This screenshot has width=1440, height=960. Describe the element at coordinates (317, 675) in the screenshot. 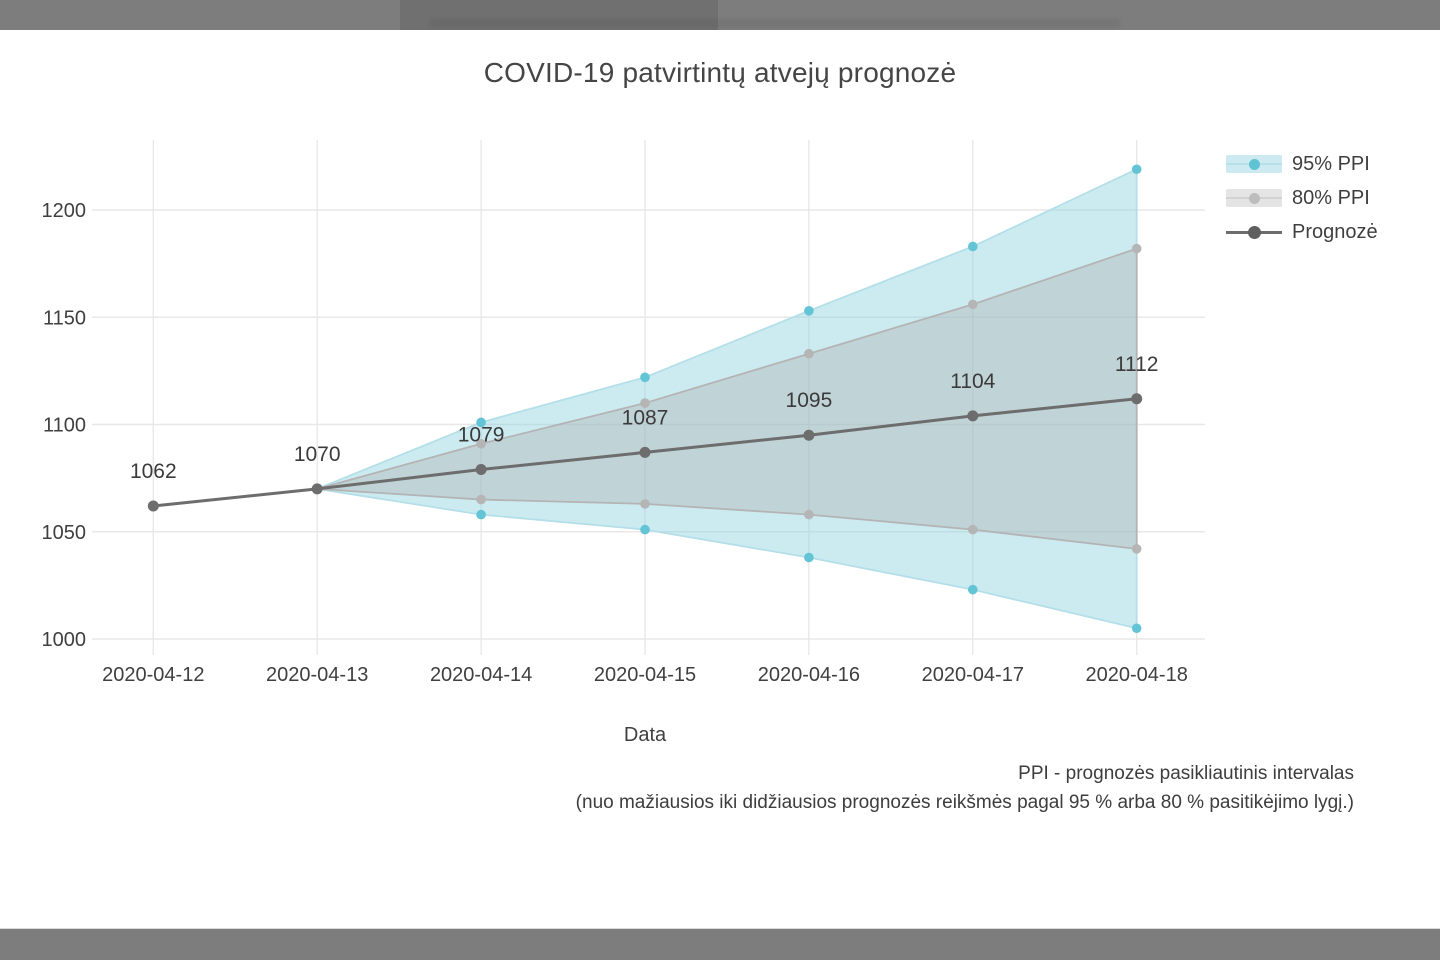

I see `x-tick-label: 2020-04-13` at that location.